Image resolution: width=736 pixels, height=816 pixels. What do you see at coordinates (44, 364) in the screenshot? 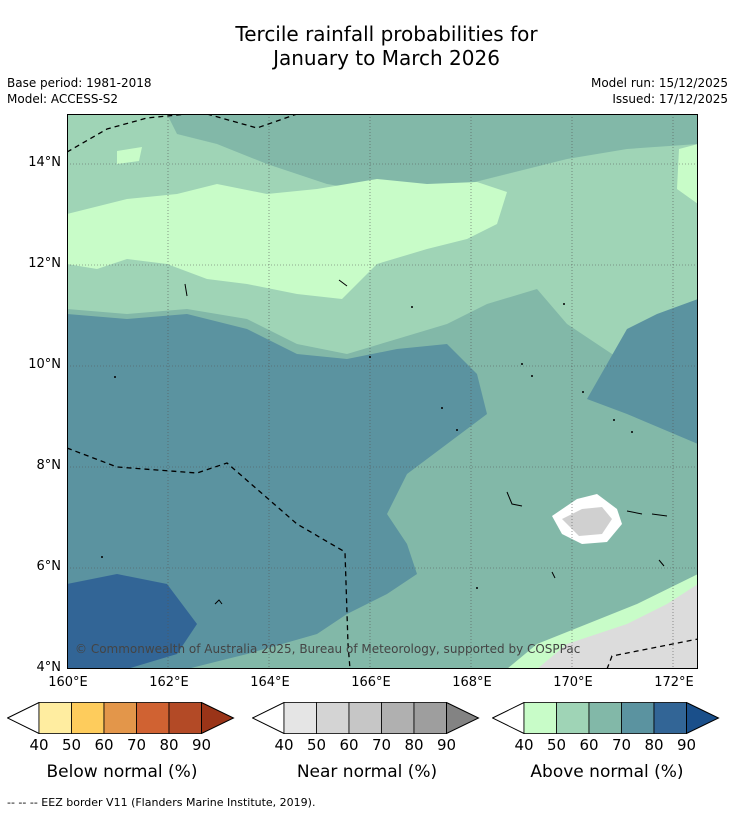
I see `lat-label-10: 10°N` at bounding box center [44, 364].